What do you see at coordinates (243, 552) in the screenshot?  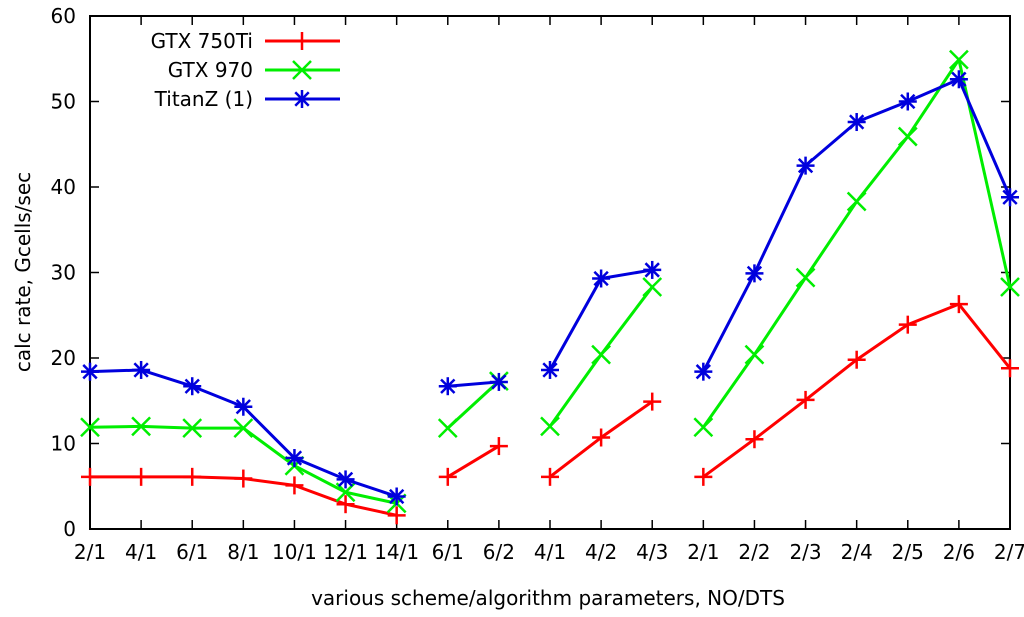 I see `x-tick-label: 8/1` at bounding box center [243, 552].